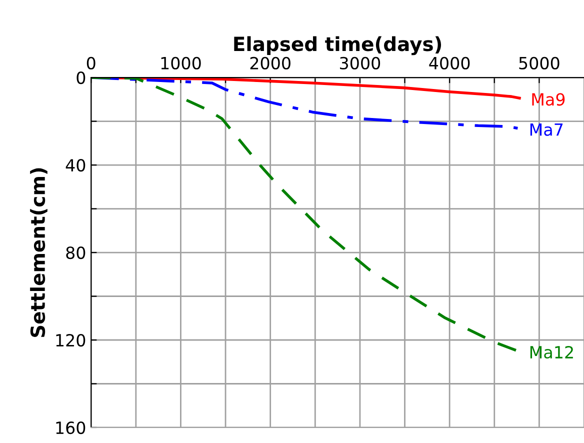  Describe the element at coordinates (76, 253) in the screenshot. I see `y-tick-label: 80` at that location.